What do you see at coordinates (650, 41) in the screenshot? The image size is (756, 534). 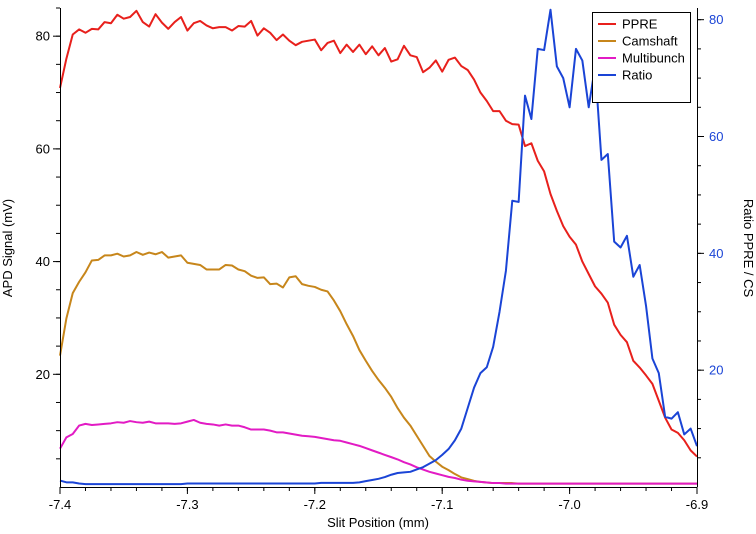 I see `legend-label-camshaft: Camshaft` at bounding box center [650, 41].